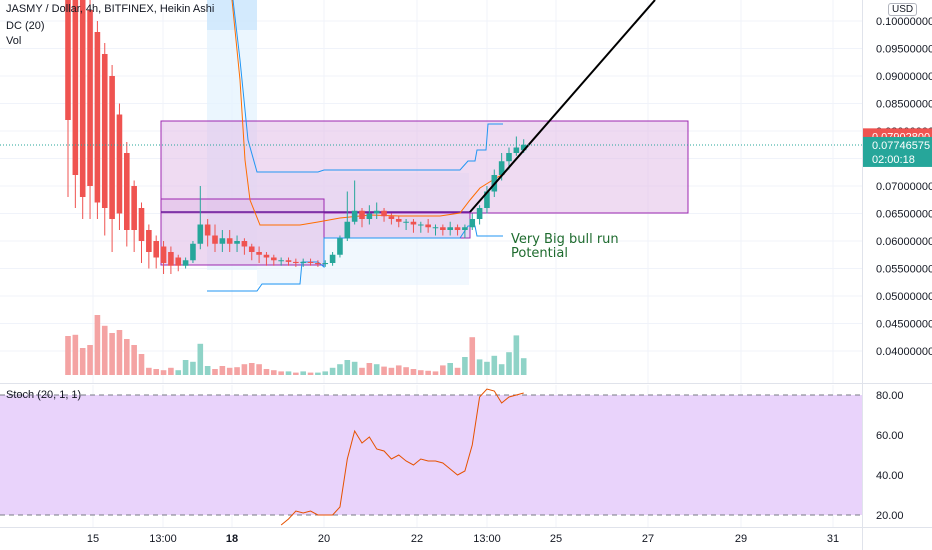 The image size is (932, 550). I want to click on price-tick-label: 0.07000000, so click(904, 187).